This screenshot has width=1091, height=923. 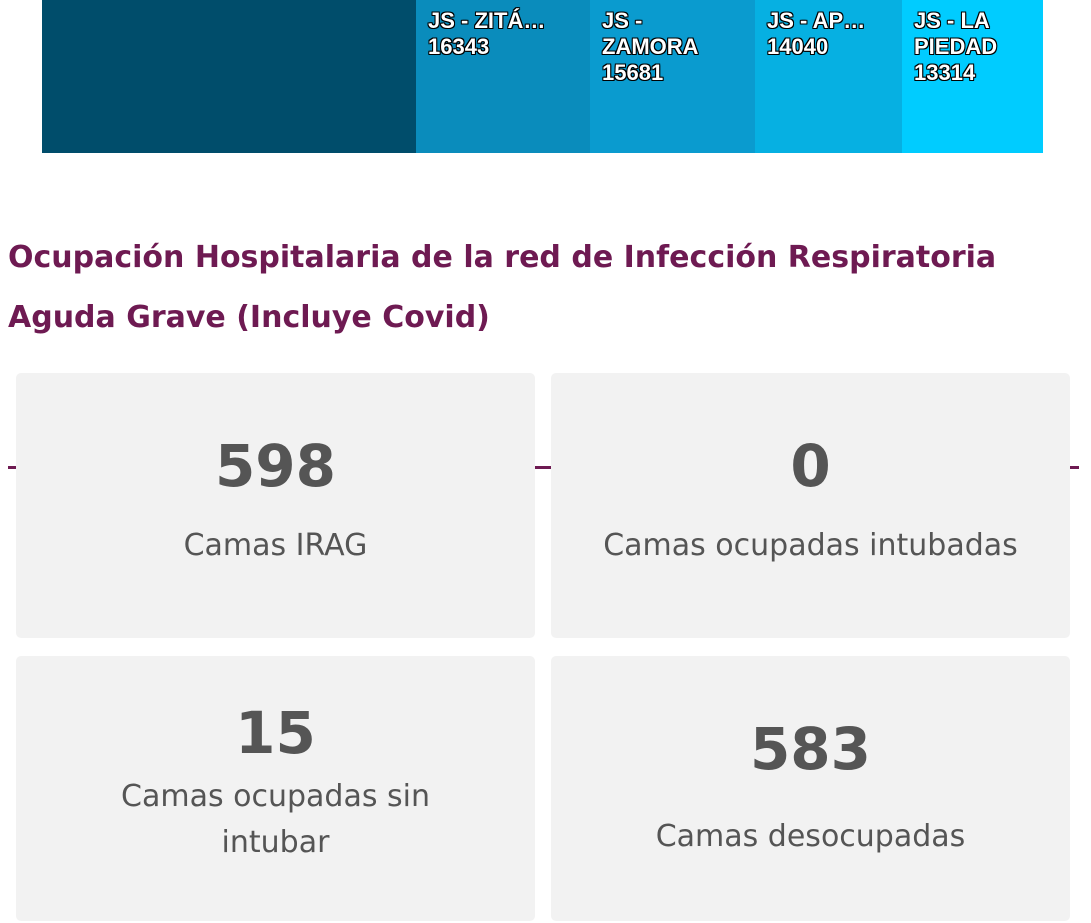 I want to click on treemap-cell: JS - AP… 14040, so click(x=828, y=76).